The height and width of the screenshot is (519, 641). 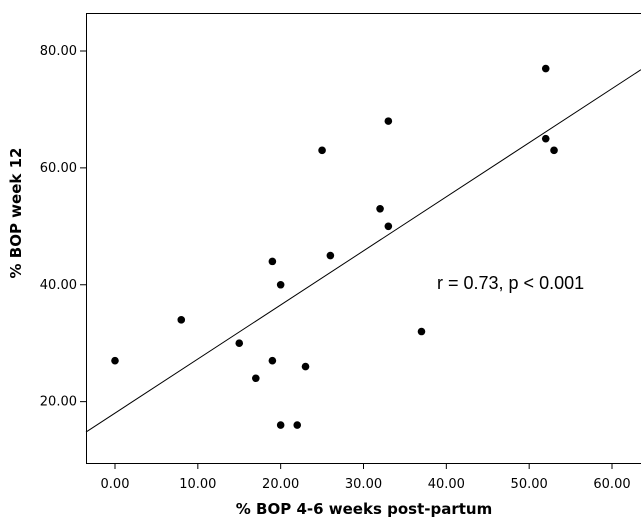 I want to click on y-tick-label: 20.00, so click(x=58, y=402).